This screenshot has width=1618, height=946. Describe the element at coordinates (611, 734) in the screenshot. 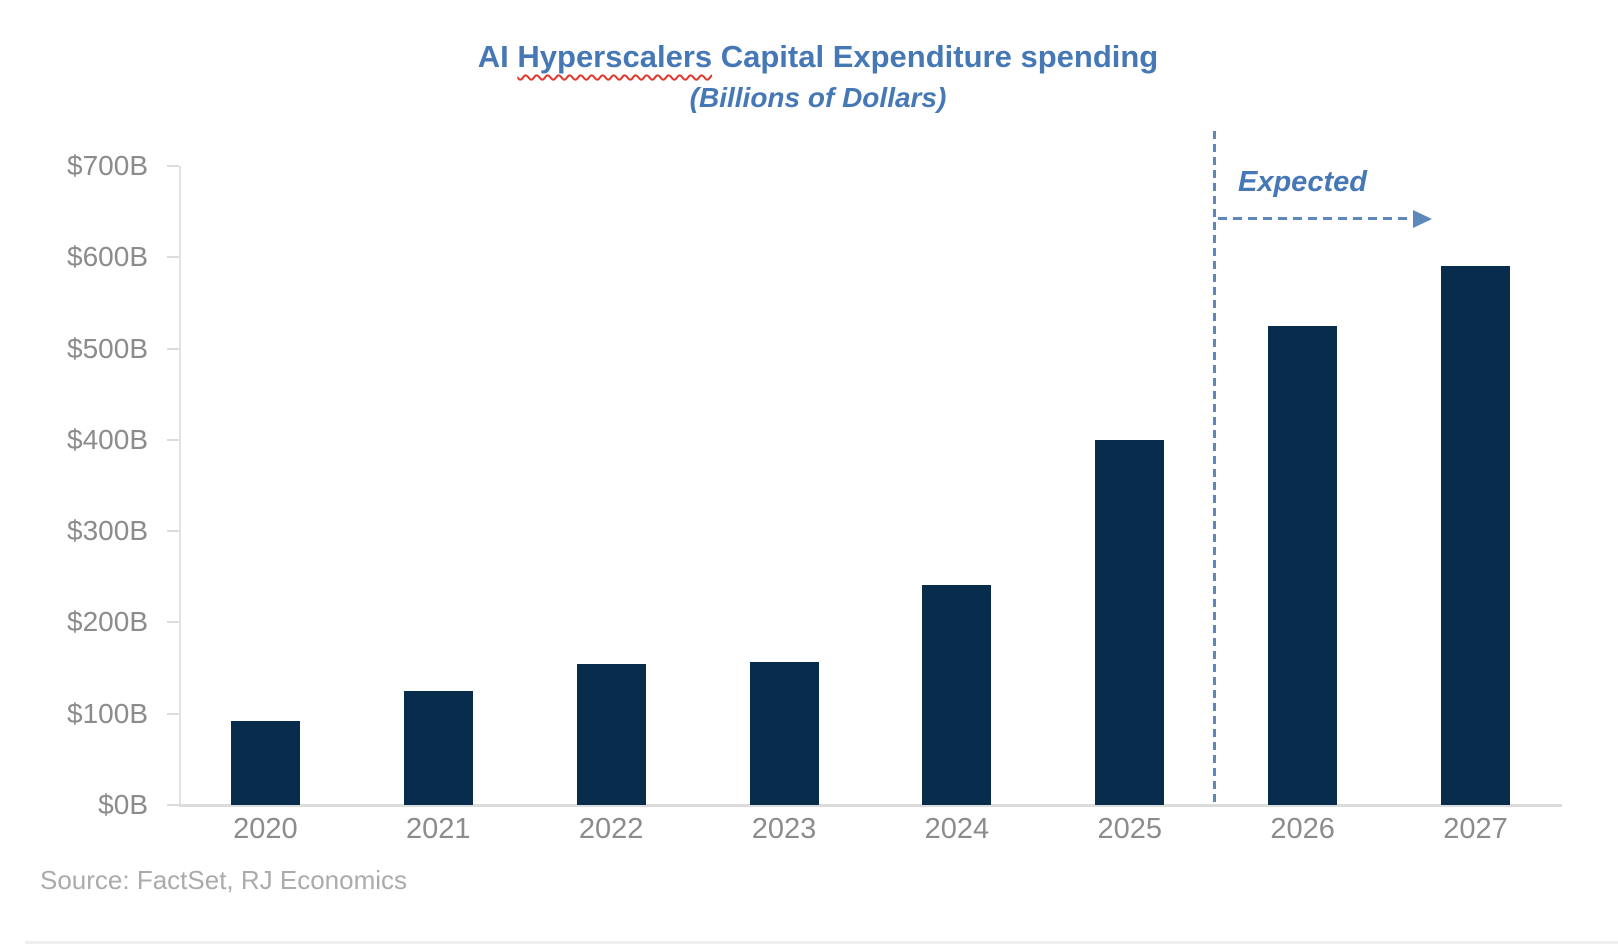

I see `bar-2022` at that location.